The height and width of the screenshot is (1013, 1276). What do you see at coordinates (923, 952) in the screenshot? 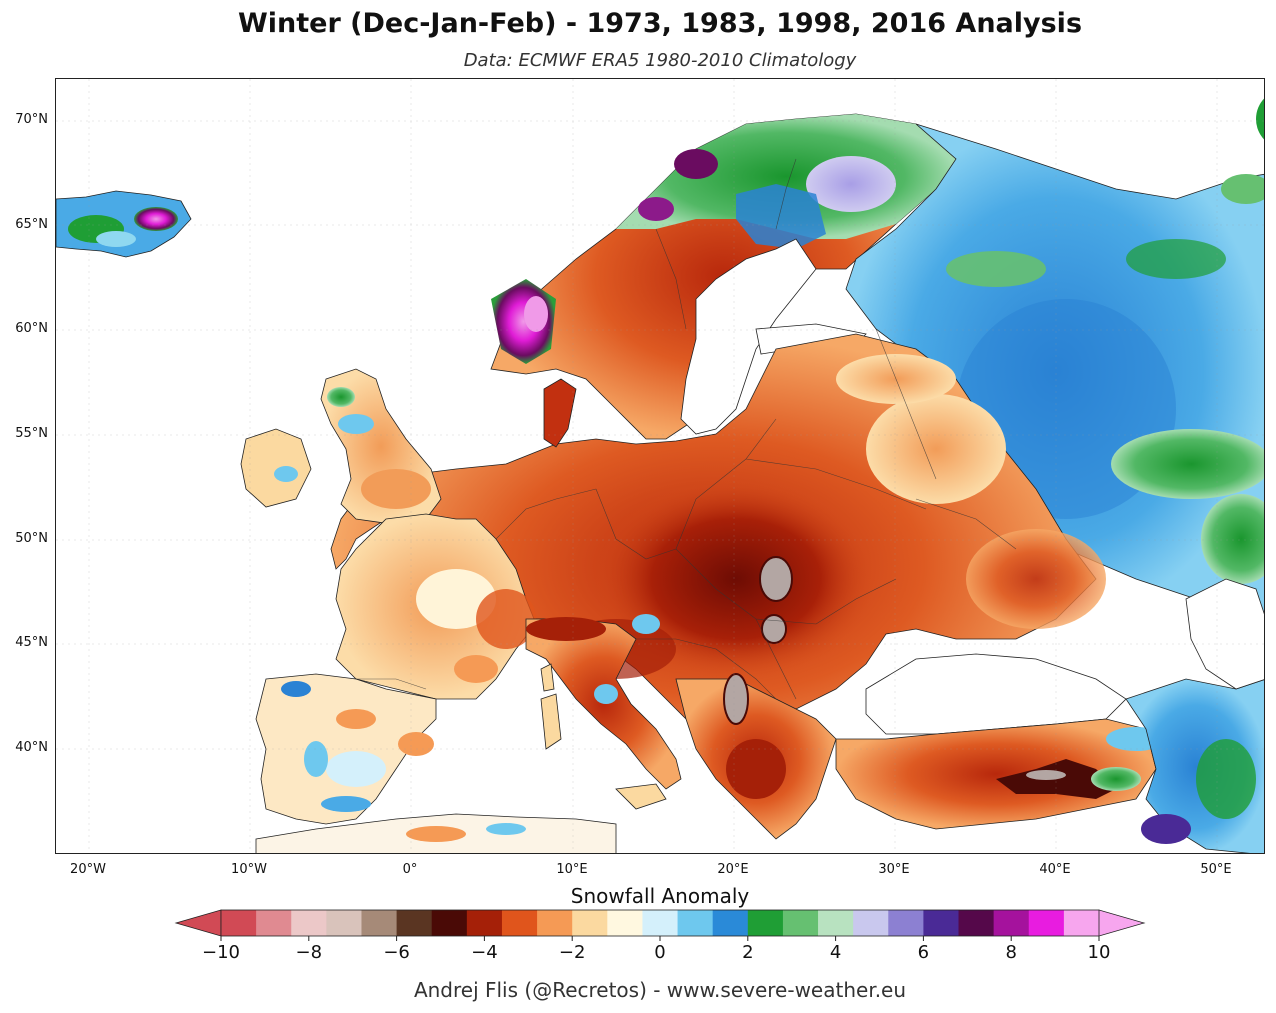
I see `colorbar-tick-label: 6` at bounding box center [923, 952].